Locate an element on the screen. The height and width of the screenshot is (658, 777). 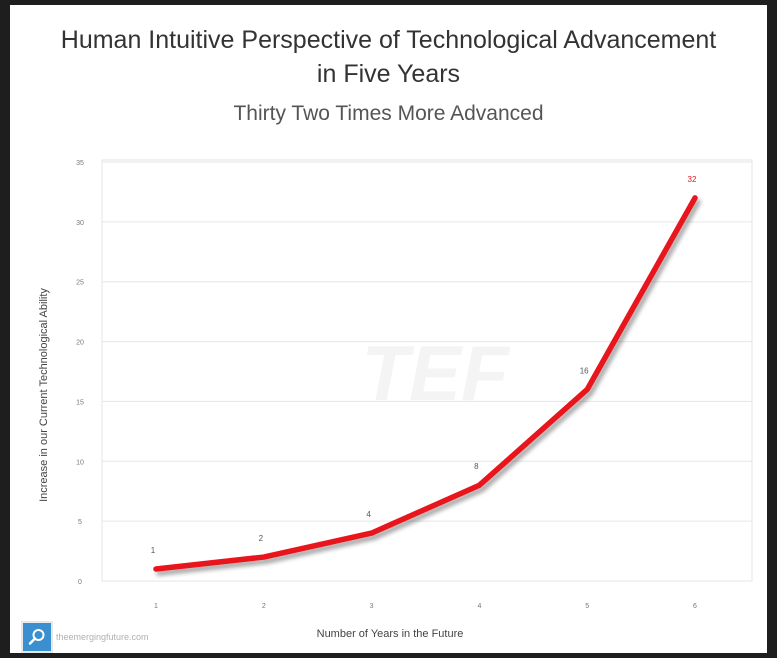
chart-subtitle: Thirty Two Times More Advanced is located at coordinates (388, 113).